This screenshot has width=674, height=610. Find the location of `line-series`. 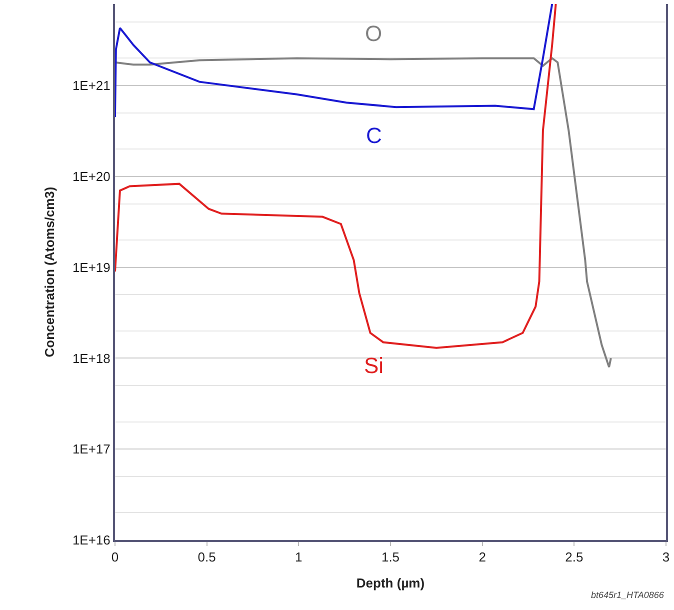

line-series is located at coordinates (334, 61).